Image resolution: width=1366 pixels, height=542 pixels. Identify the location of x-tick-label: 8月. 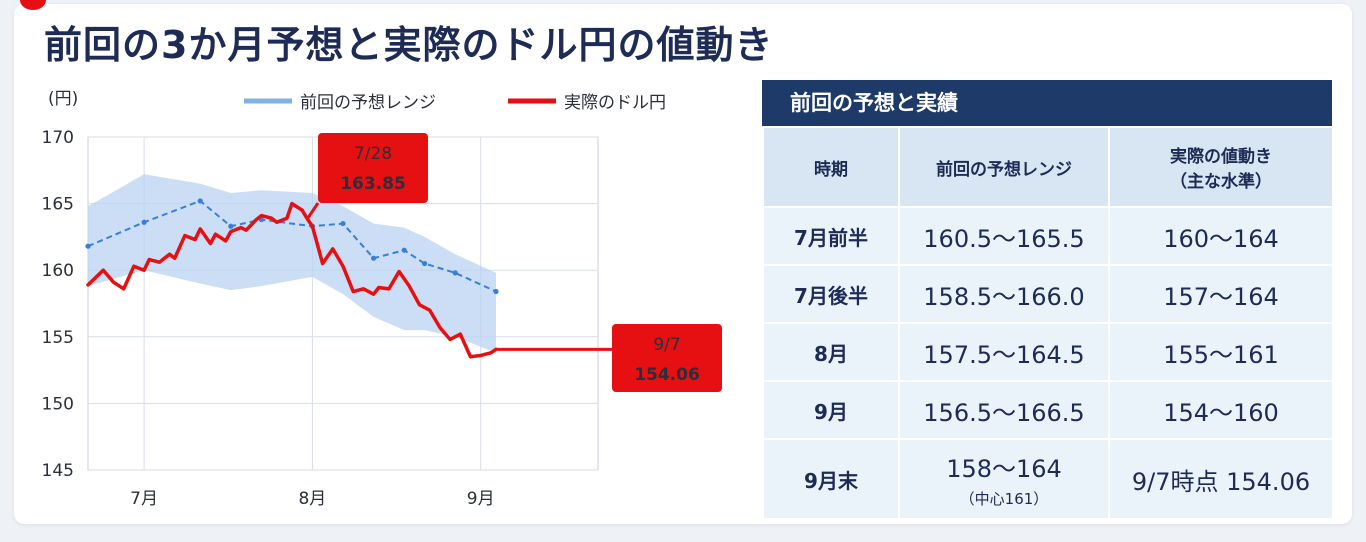
(312, 499).